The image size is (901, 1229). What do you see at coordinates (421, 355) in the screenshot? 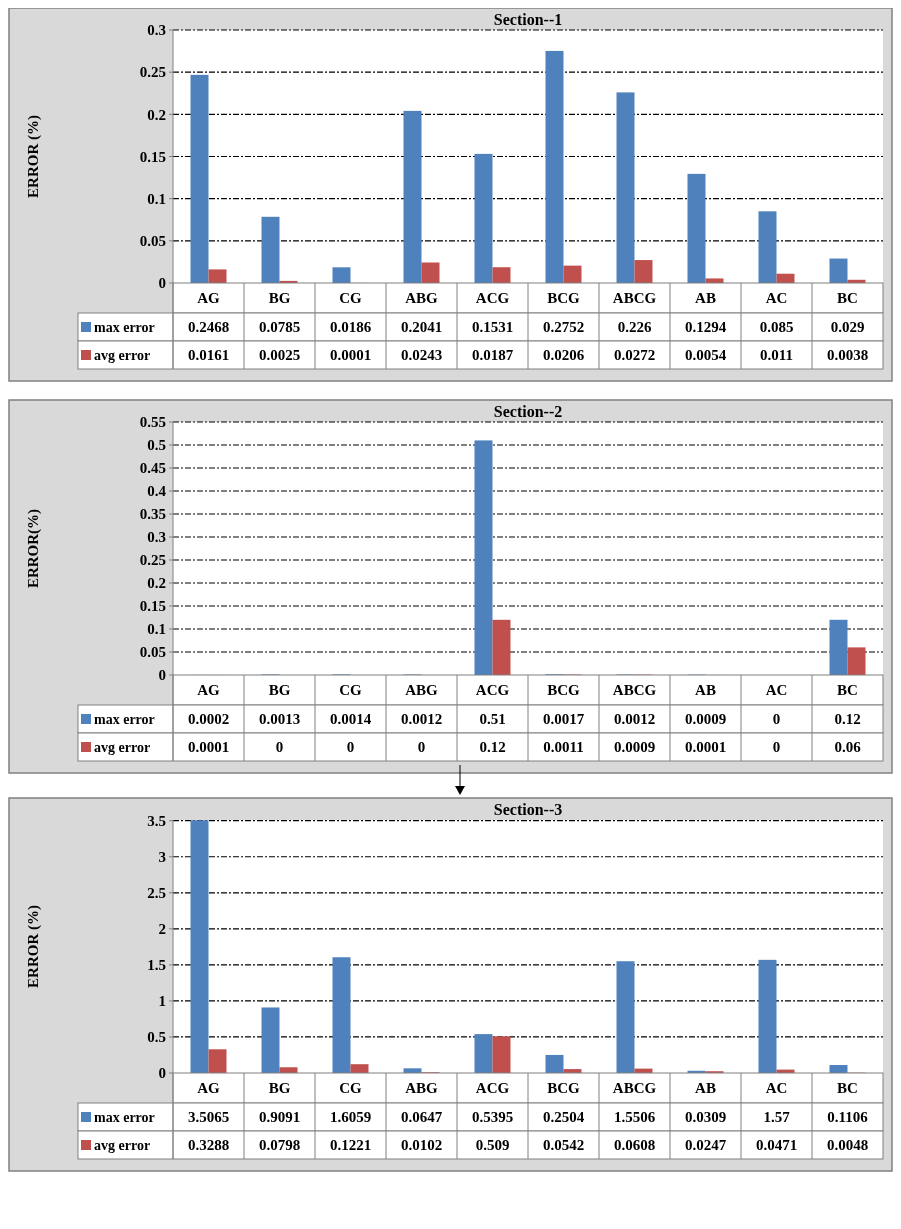
I see `data-label: 0.0243` at bounding box center [421, 355].